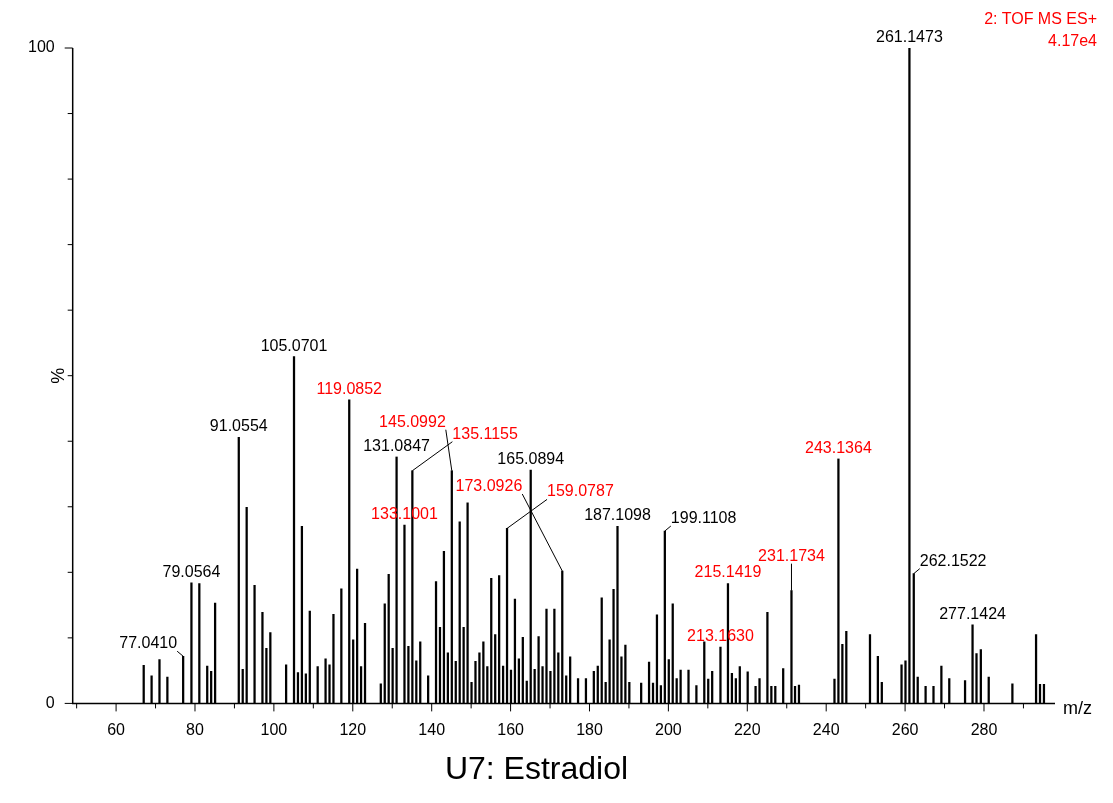 The width and height of the screenshot is (1113, 803). What do you see at coordinates (826, 730) in the screenshot?
I see `x-tick-label: 240` at bounding box center [826, 730].